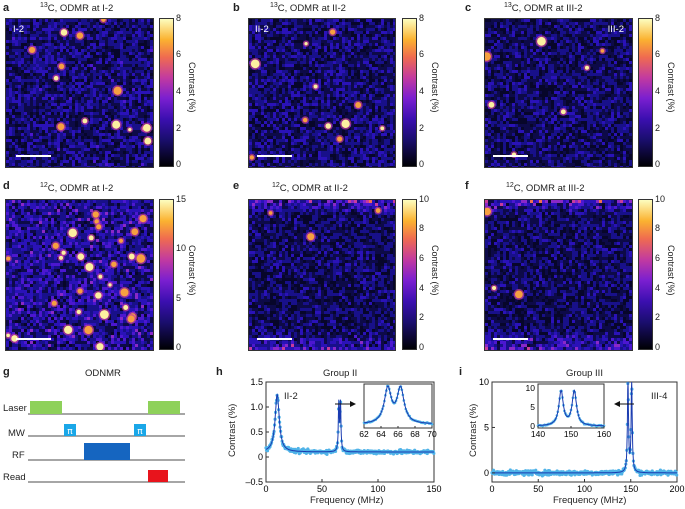 This screenshot has height=509, width=685. What do you see at coordinates (322, 489) in the screenshot?
I see `x-tick-label: 50` at bounding box center [322, 489].